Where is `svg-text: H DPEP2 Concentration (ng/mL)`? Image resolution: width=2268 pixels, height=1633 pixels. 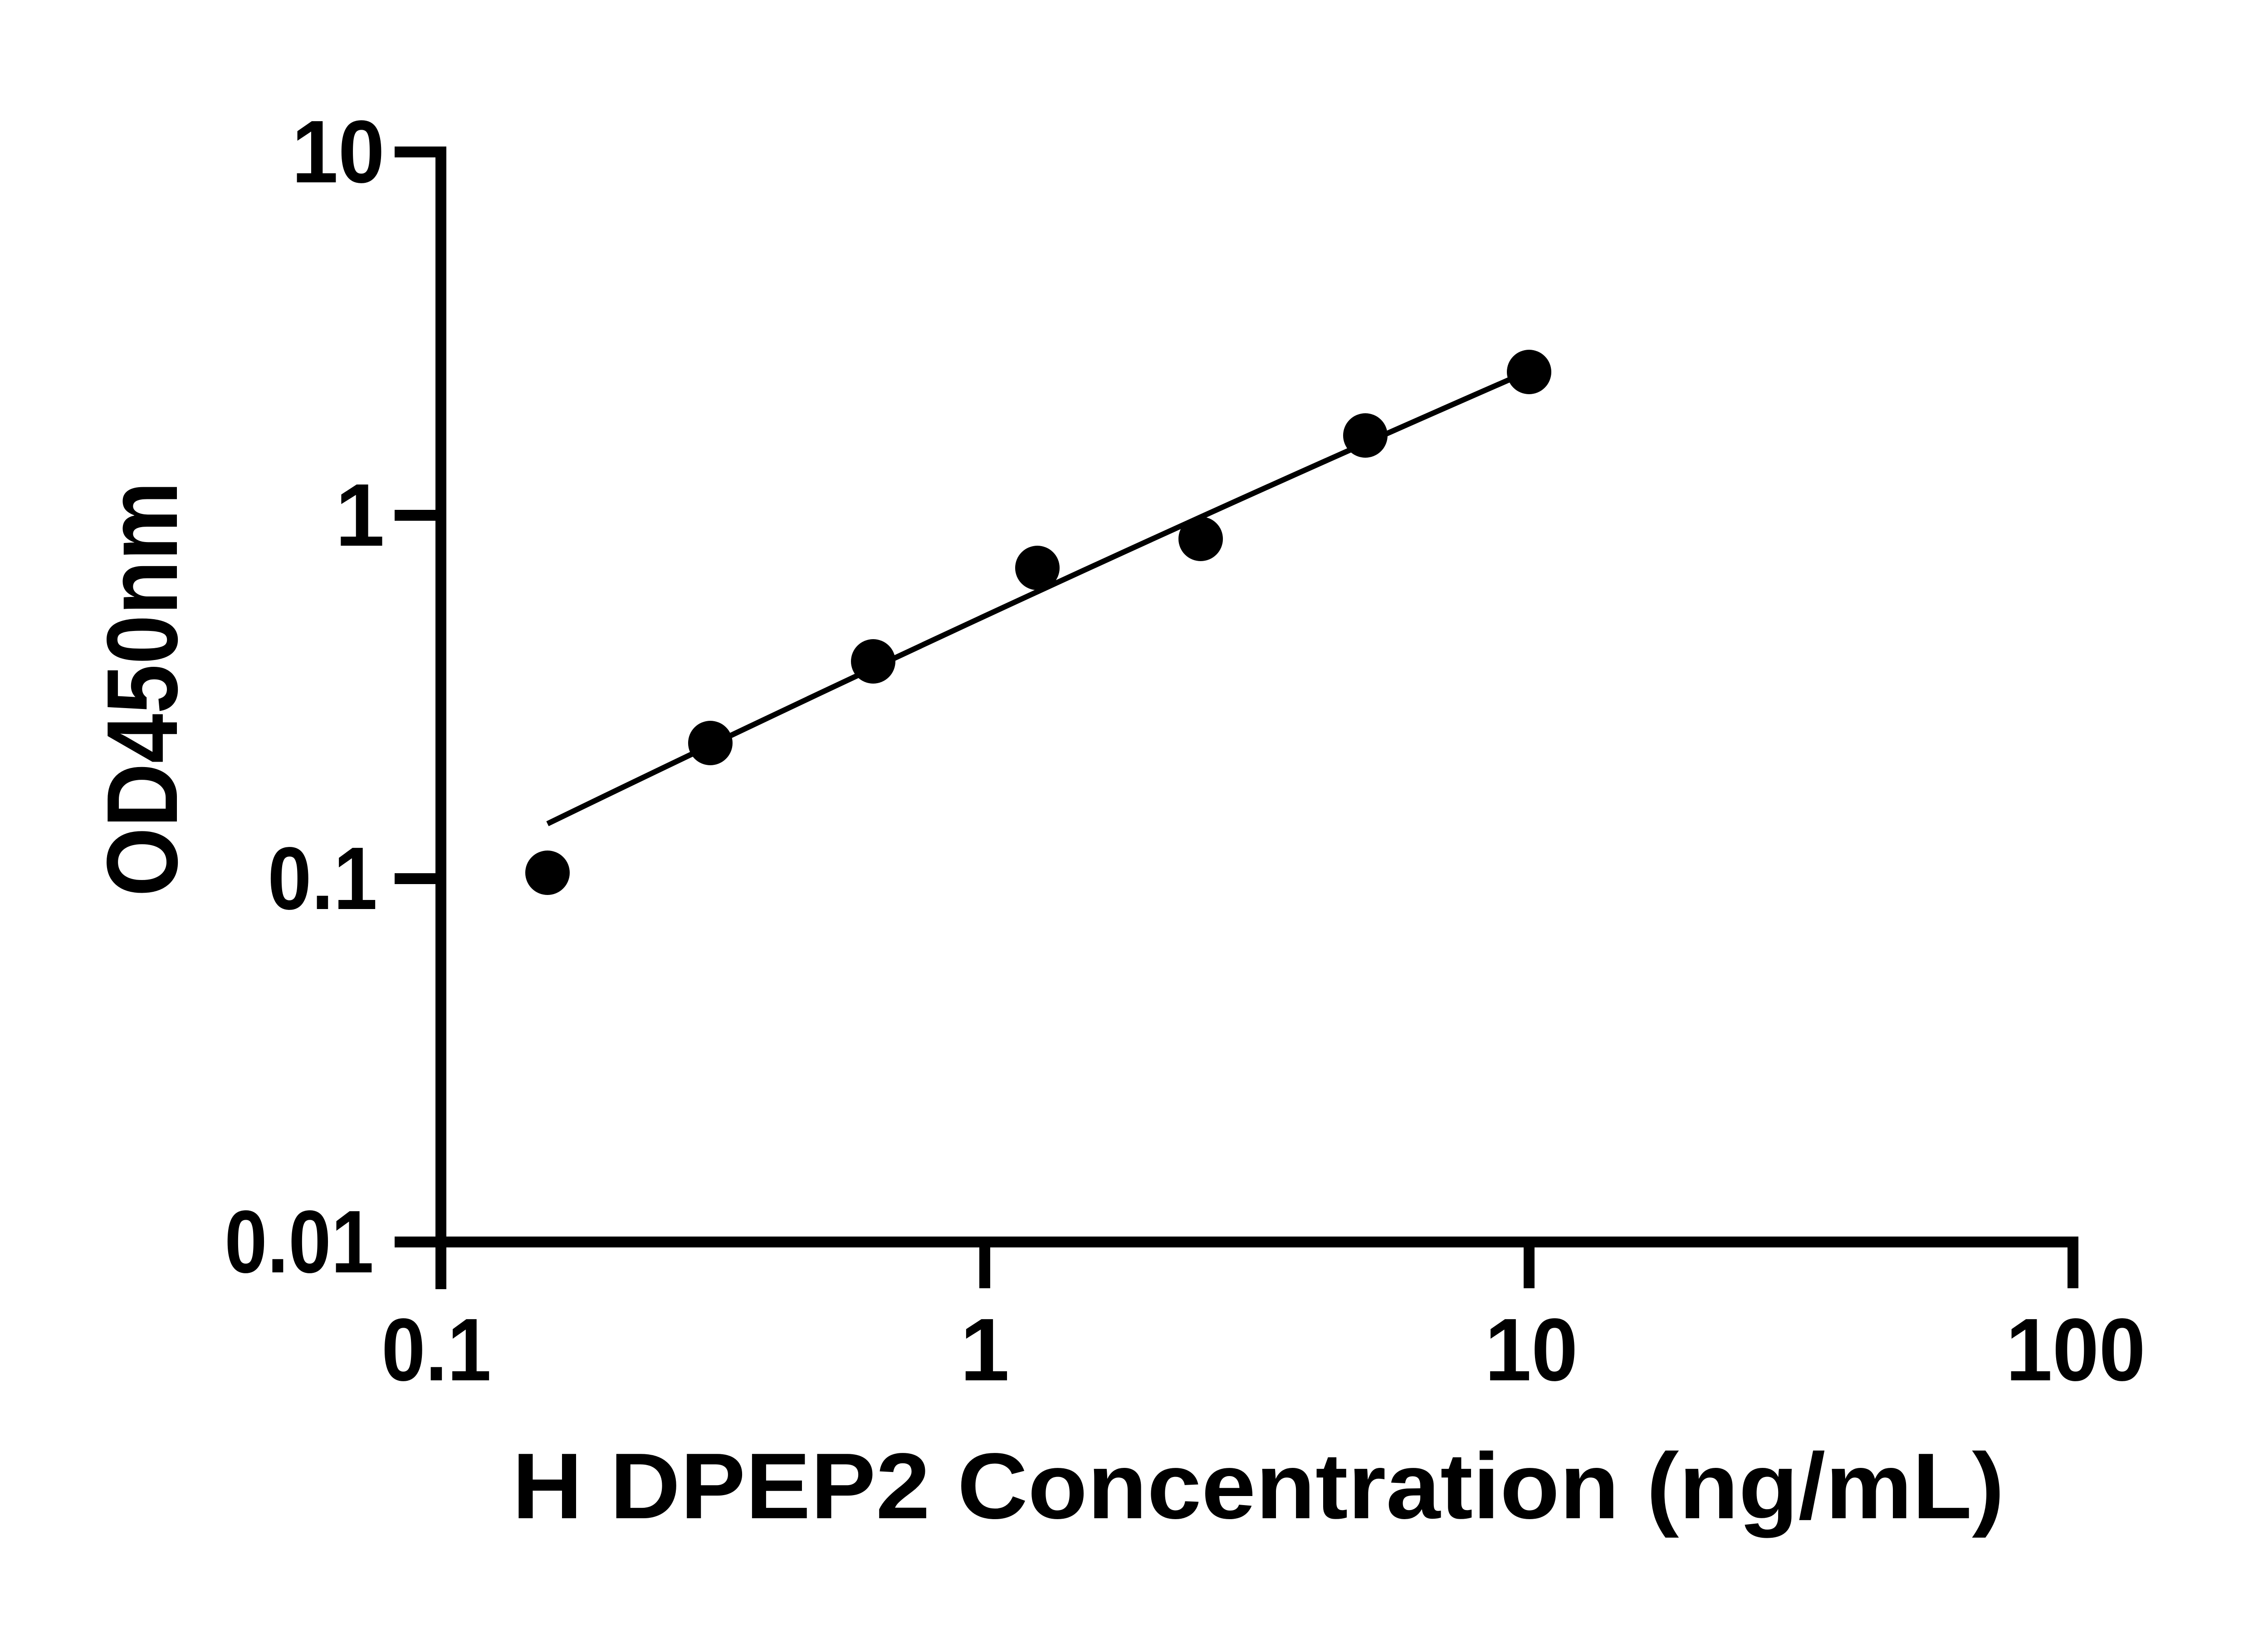
svg-text: H DPEP2 Concentration (ng/mL) is located at coordinates (1258, 1486).